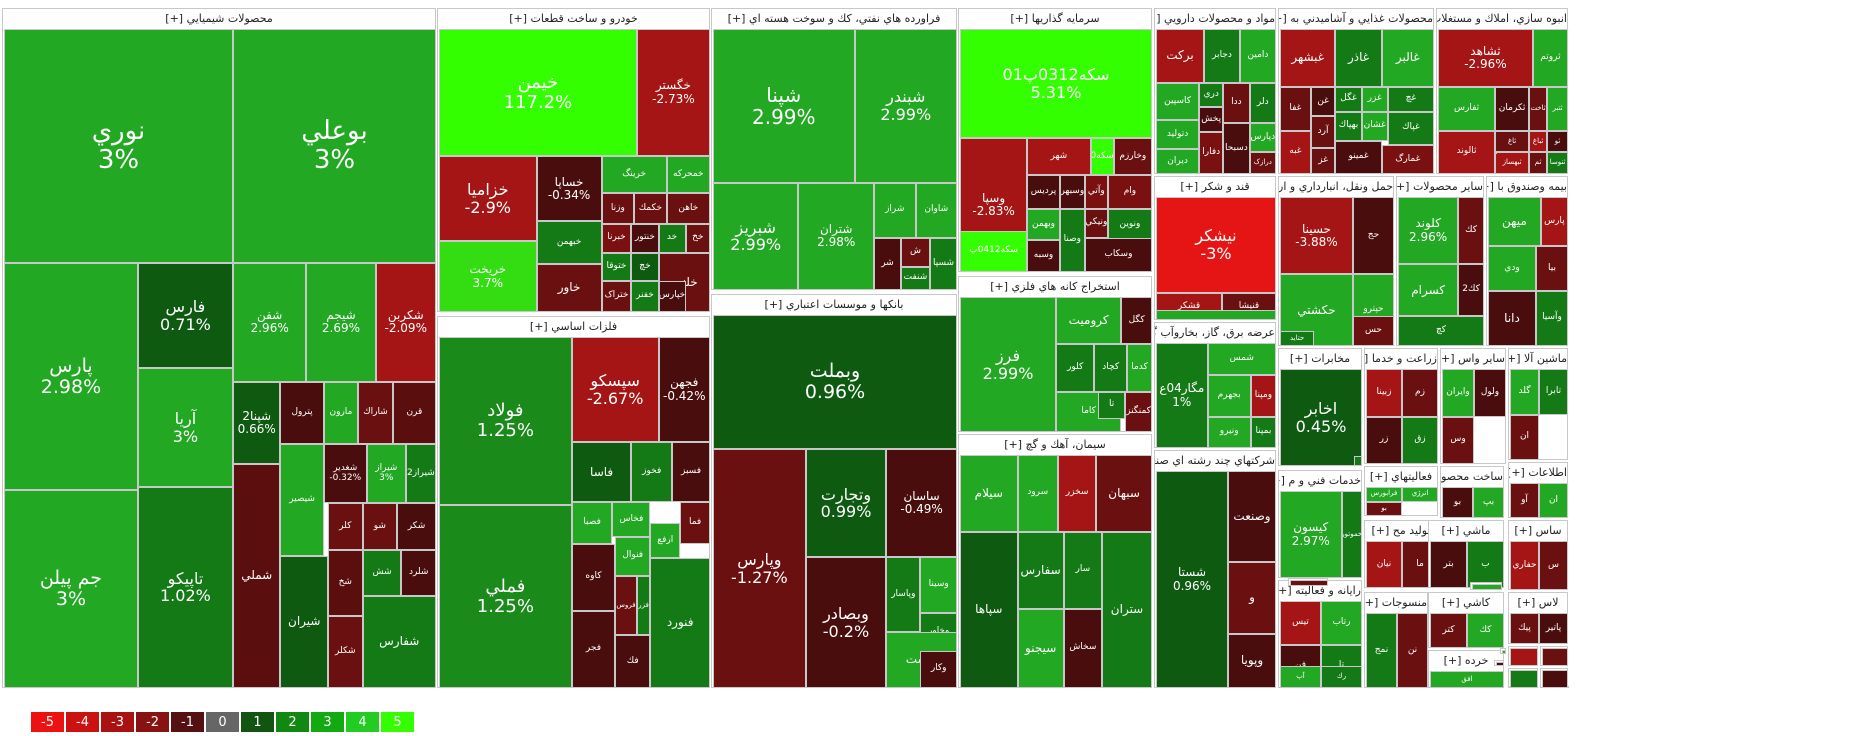 The height and width of the screenshot is (736, 1873). What do you see at coordinates (1040, 570) in the screenshot?
I see `stock-tile: سفارس` at bounding box center [1040, 570].